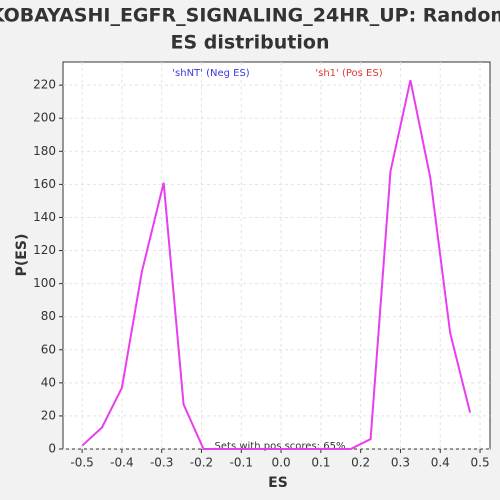 The width and height of the screenshot is (500, 500). What do you see at coordinates (278, 483) in the screenshot?
I see `x-axis-label: ES` at bounding box center [278, 483].